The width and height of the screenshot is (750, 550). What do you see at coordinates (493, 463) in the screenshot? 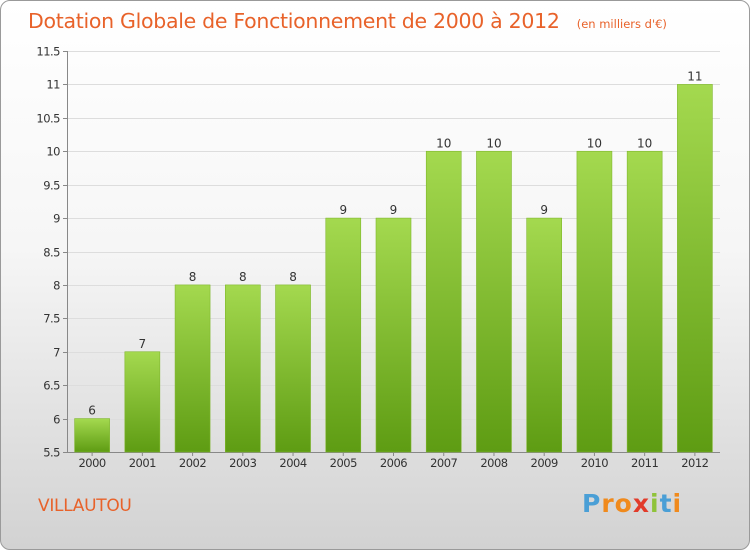
I see `x-tick-label: 2008` at bounding box center [493, 463].